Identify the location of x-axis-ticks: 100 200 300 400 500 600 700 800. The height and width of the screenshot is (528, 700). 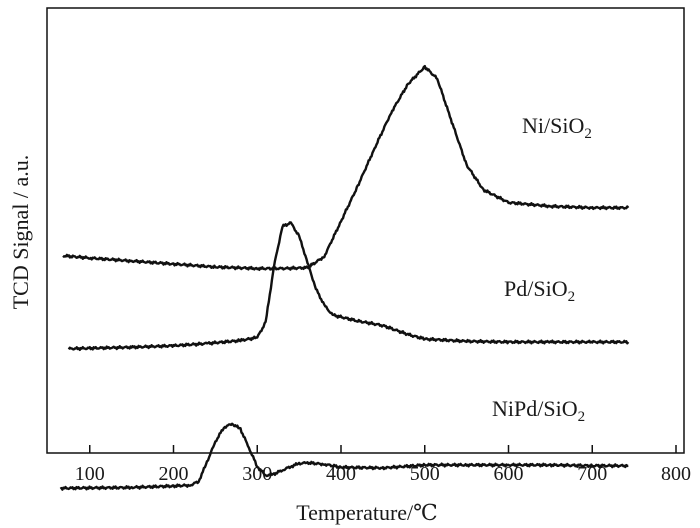
(383, 465).